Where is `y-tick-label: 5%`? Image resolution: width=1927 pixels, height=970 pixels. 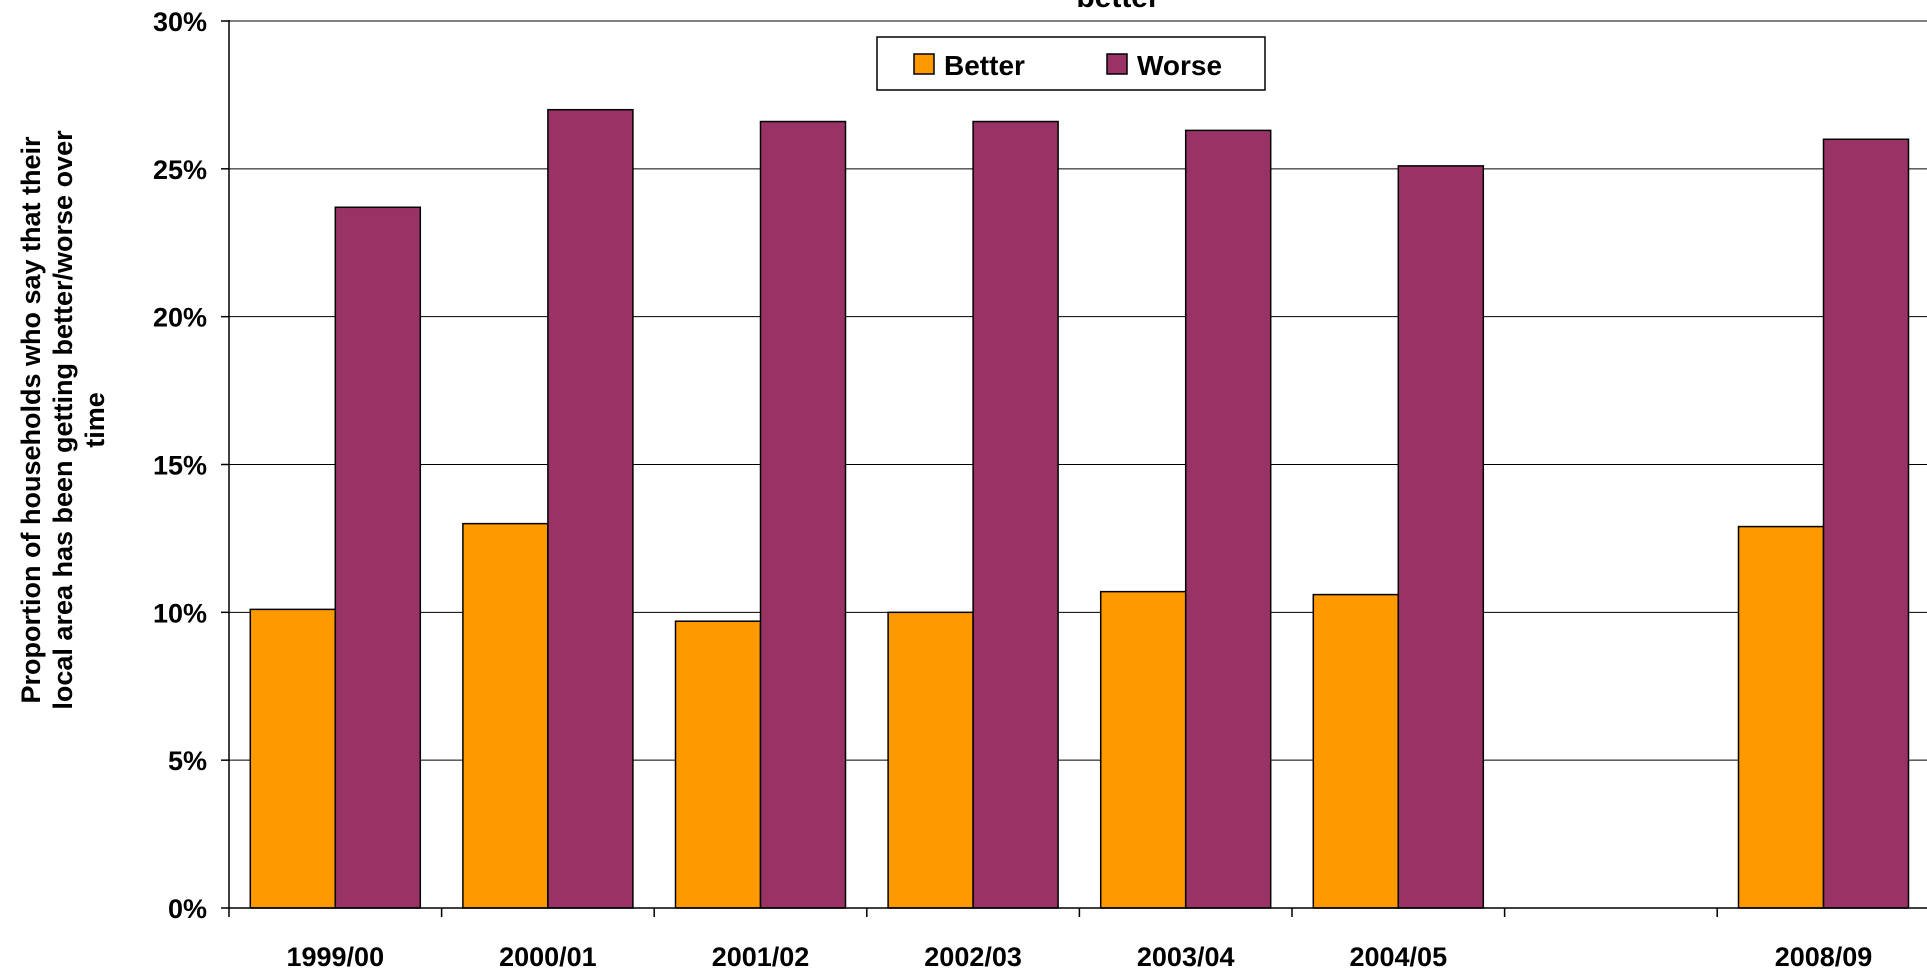 y-tick-label: 5% is located at coordinates (187, 761).